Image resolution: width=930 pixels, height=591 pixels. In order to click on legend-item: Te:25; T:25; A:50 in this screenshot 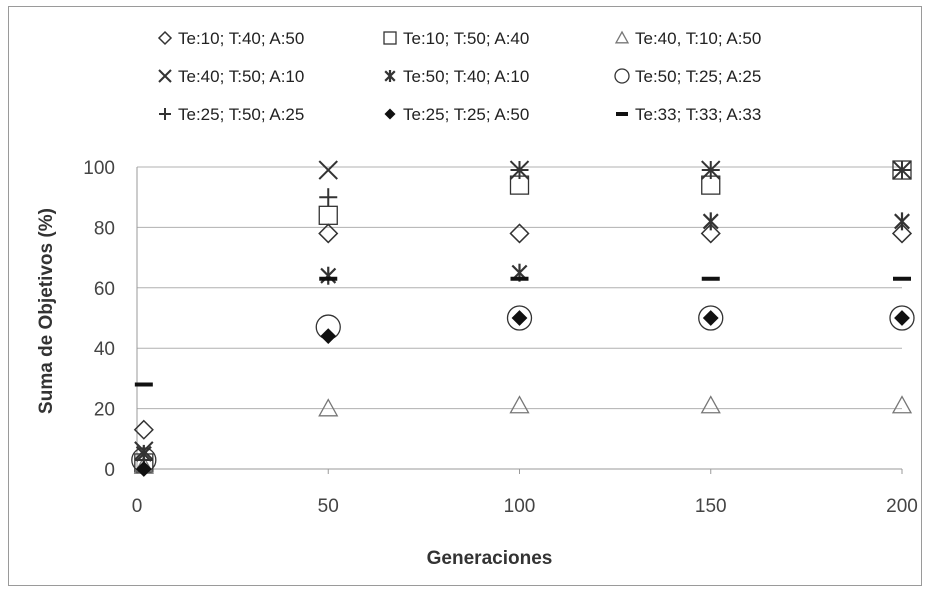, I will do `click(456, 114)`.